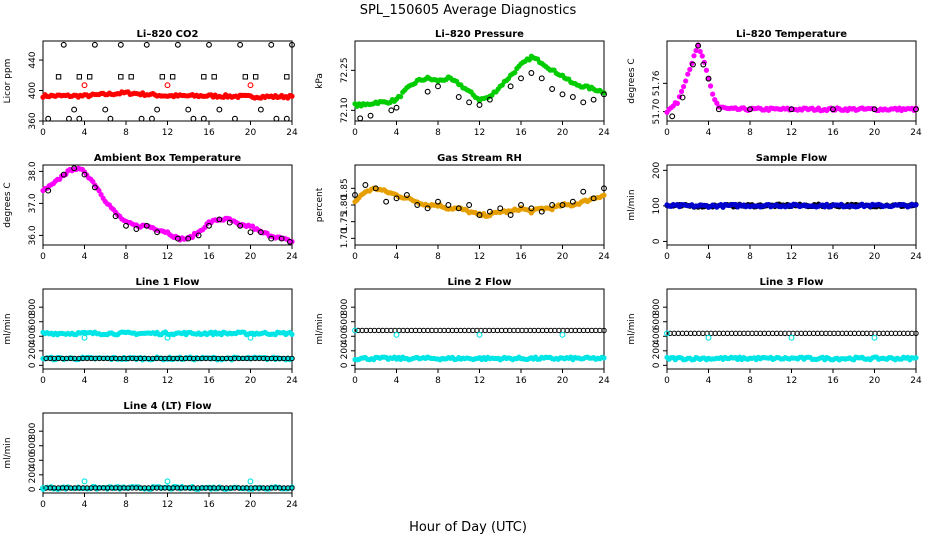 The width and height of the screenshot is (936, 540). Describe the element at coordinates (126, 505) in the screenshot. I see `panel-line-4-lt-flow-xtick-label: 8` at that location.